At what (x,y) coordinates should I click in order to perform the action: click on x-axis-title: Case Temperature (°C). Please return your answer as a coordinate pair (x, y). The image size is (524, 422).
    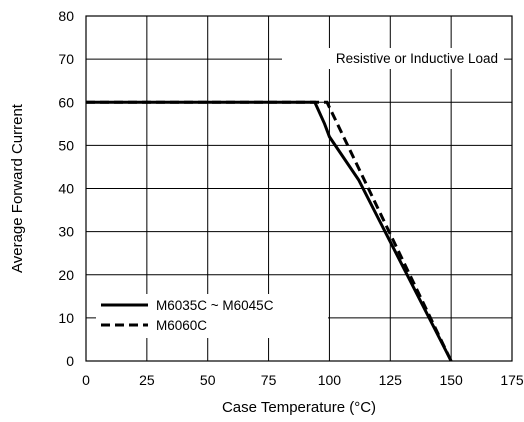
    Looking at the image, I should click on (299, 407).